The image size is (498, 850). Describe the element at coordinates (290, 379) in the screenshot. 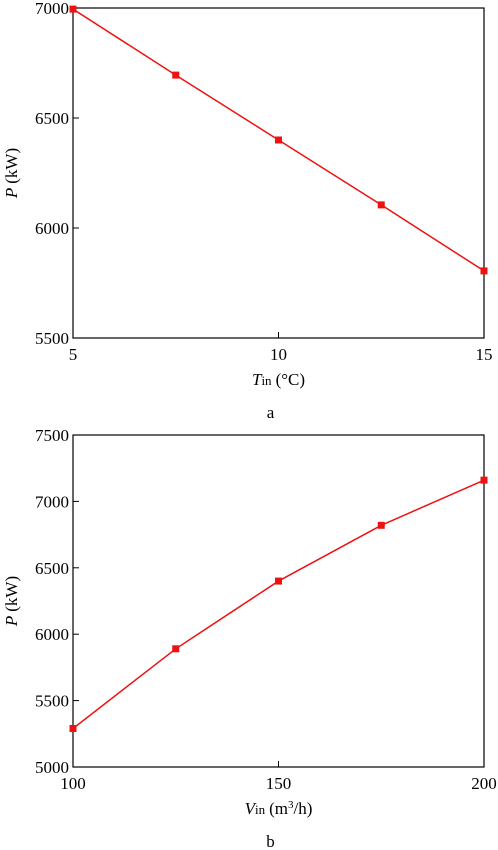

I see `x-axis-label-part: (°C)` at that location.